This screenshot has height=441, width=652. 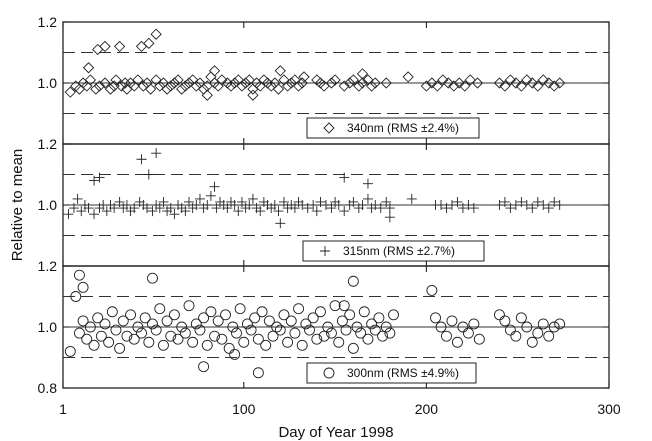 What do you see at coordinates (393, 128) in the screenshot?
I see `legend-340nm: 340nm (RMS ±2.4%)` at bounding box center [393, 128].